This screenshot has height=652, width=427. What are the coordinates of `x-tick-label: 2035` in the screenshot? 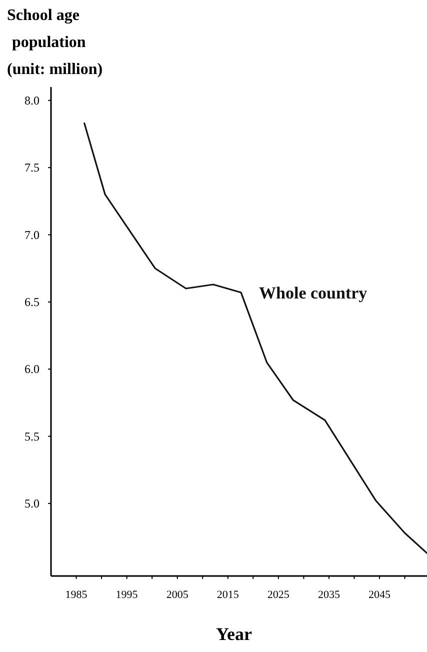 It's located at (329, 595).